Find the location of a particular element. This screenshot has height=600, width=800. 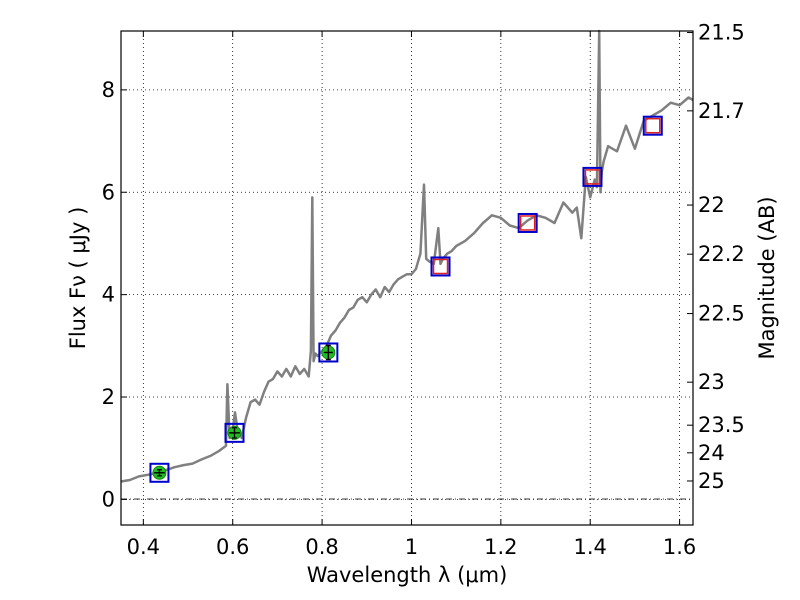

y-tick-label: 6 is located at coordinates (108, 192).